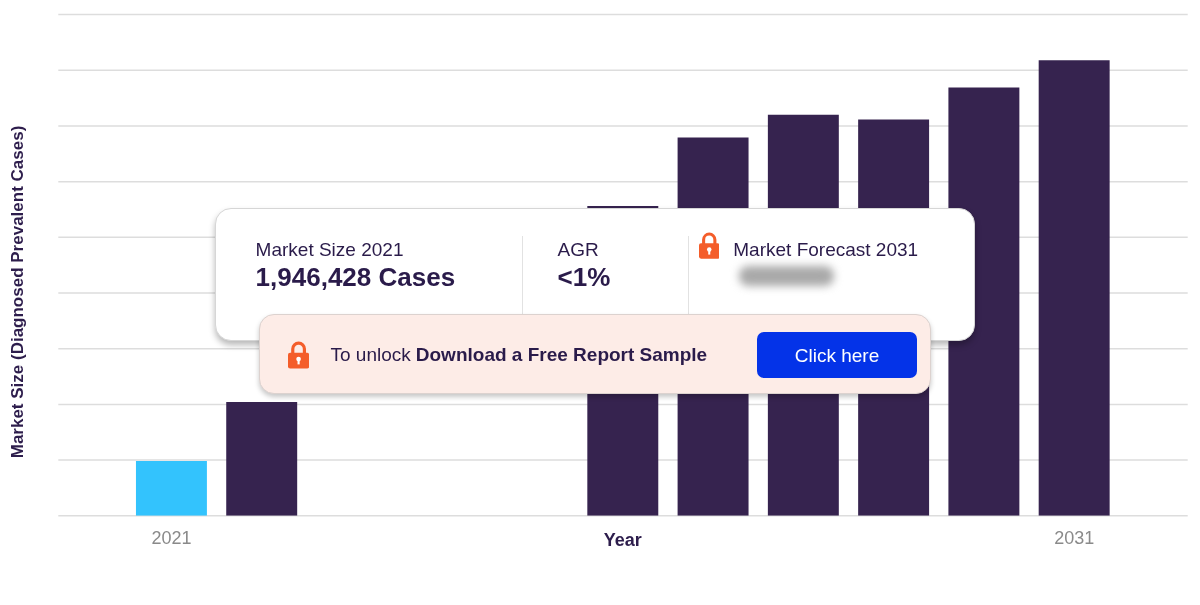  I want to click on annotation: 1,946,428 Cases, so click(355, 276).